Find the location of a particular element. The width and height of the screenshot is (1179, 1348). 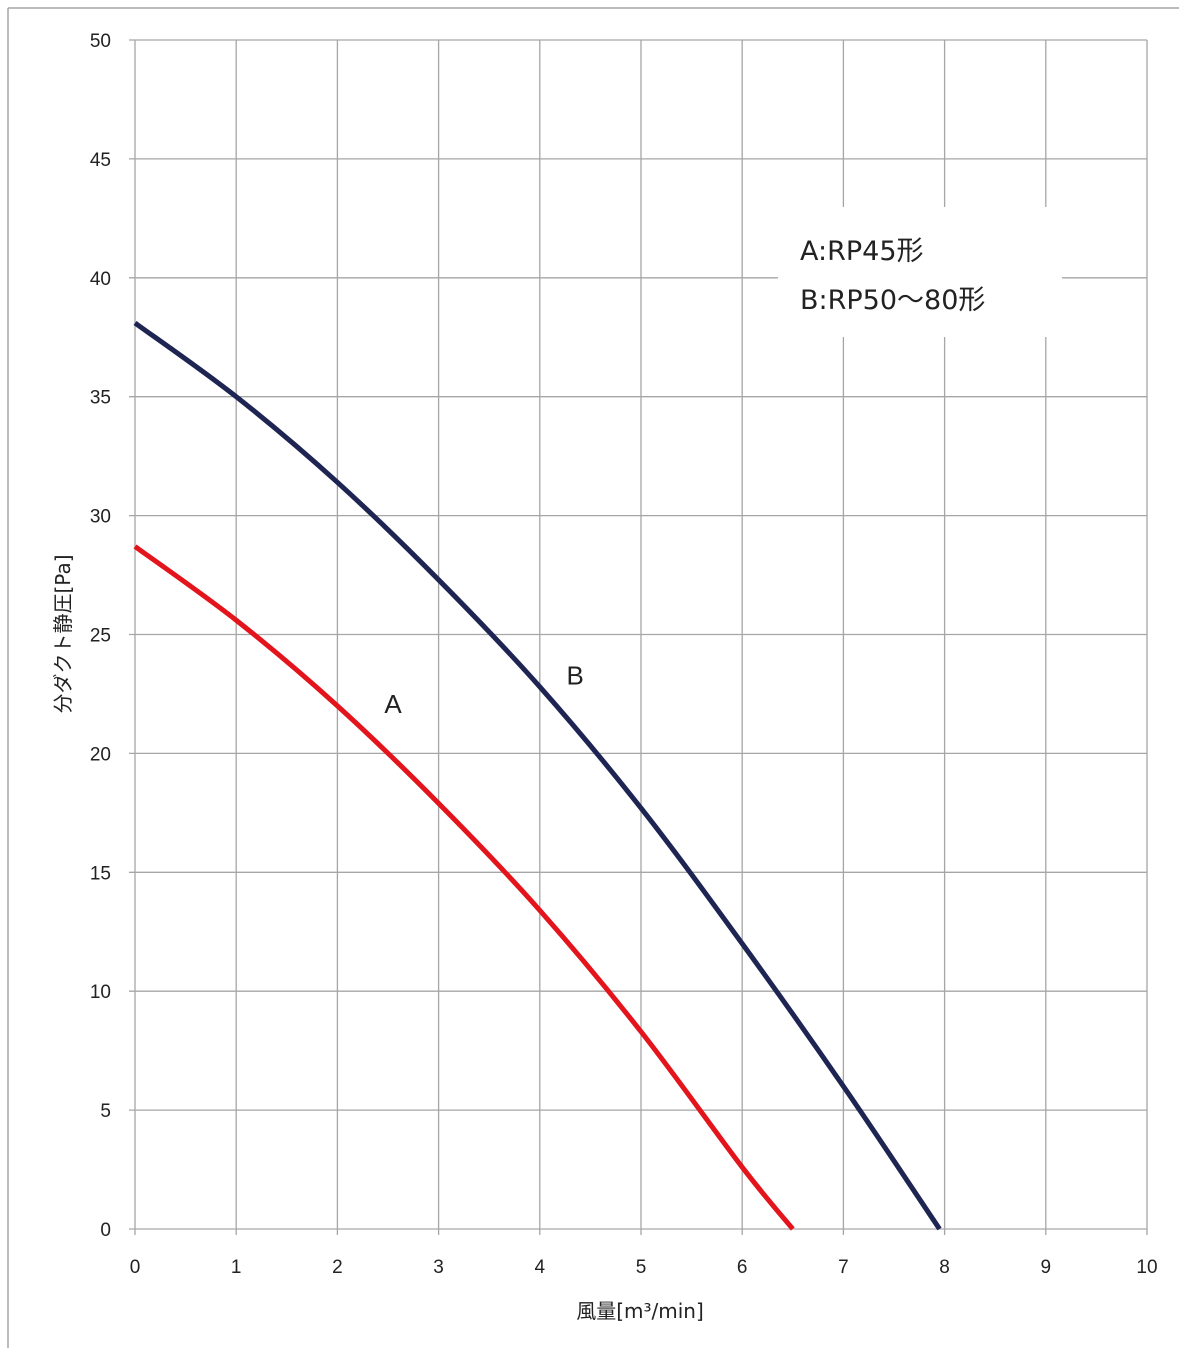

x-tick-label: 6 is located at coordinates (742, 1267).